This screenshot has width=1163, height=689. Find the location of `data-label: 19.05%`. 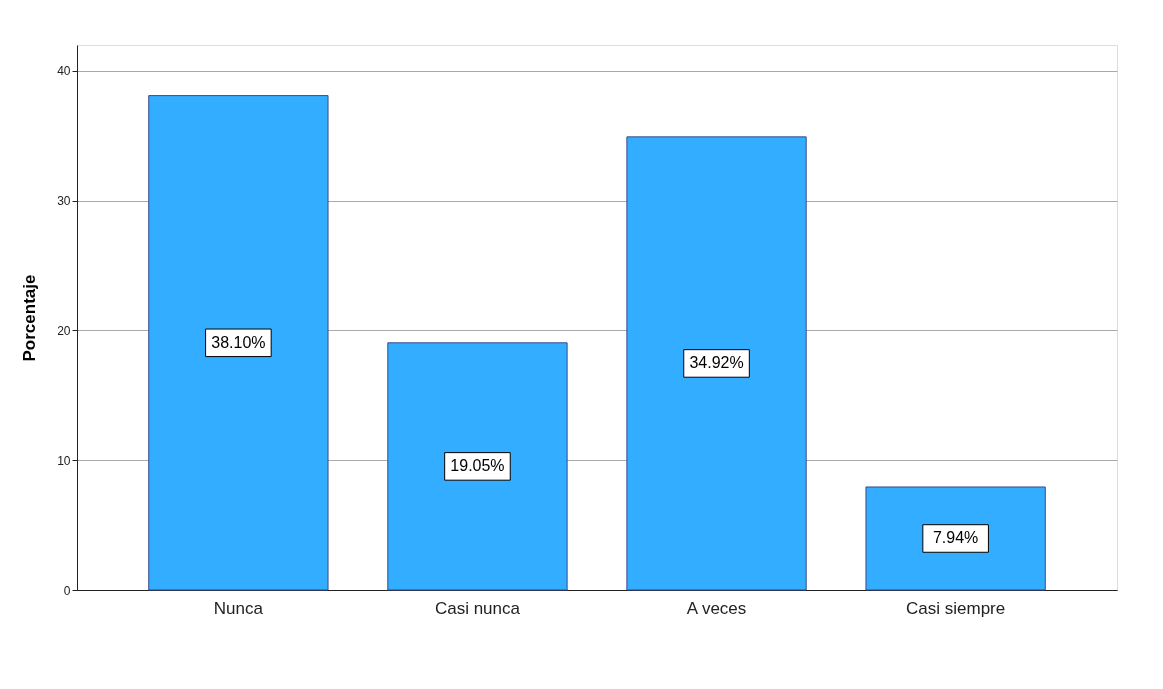

data-label: 19.05% is located at coordinates (477, 466).